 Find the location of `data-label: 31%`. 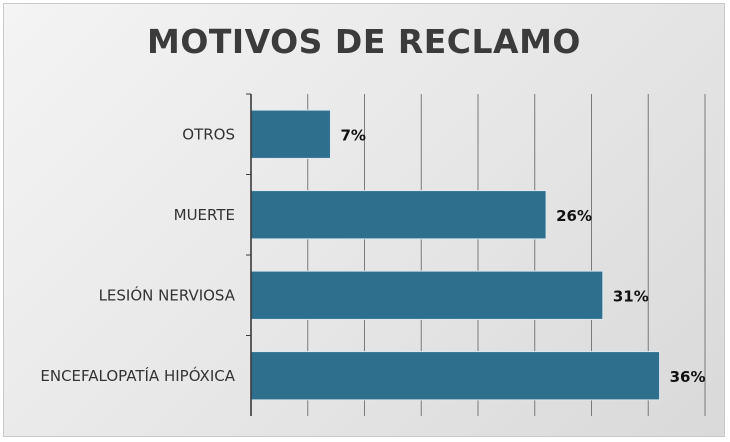

data-label: 31% is located at coordinates (631, 296).